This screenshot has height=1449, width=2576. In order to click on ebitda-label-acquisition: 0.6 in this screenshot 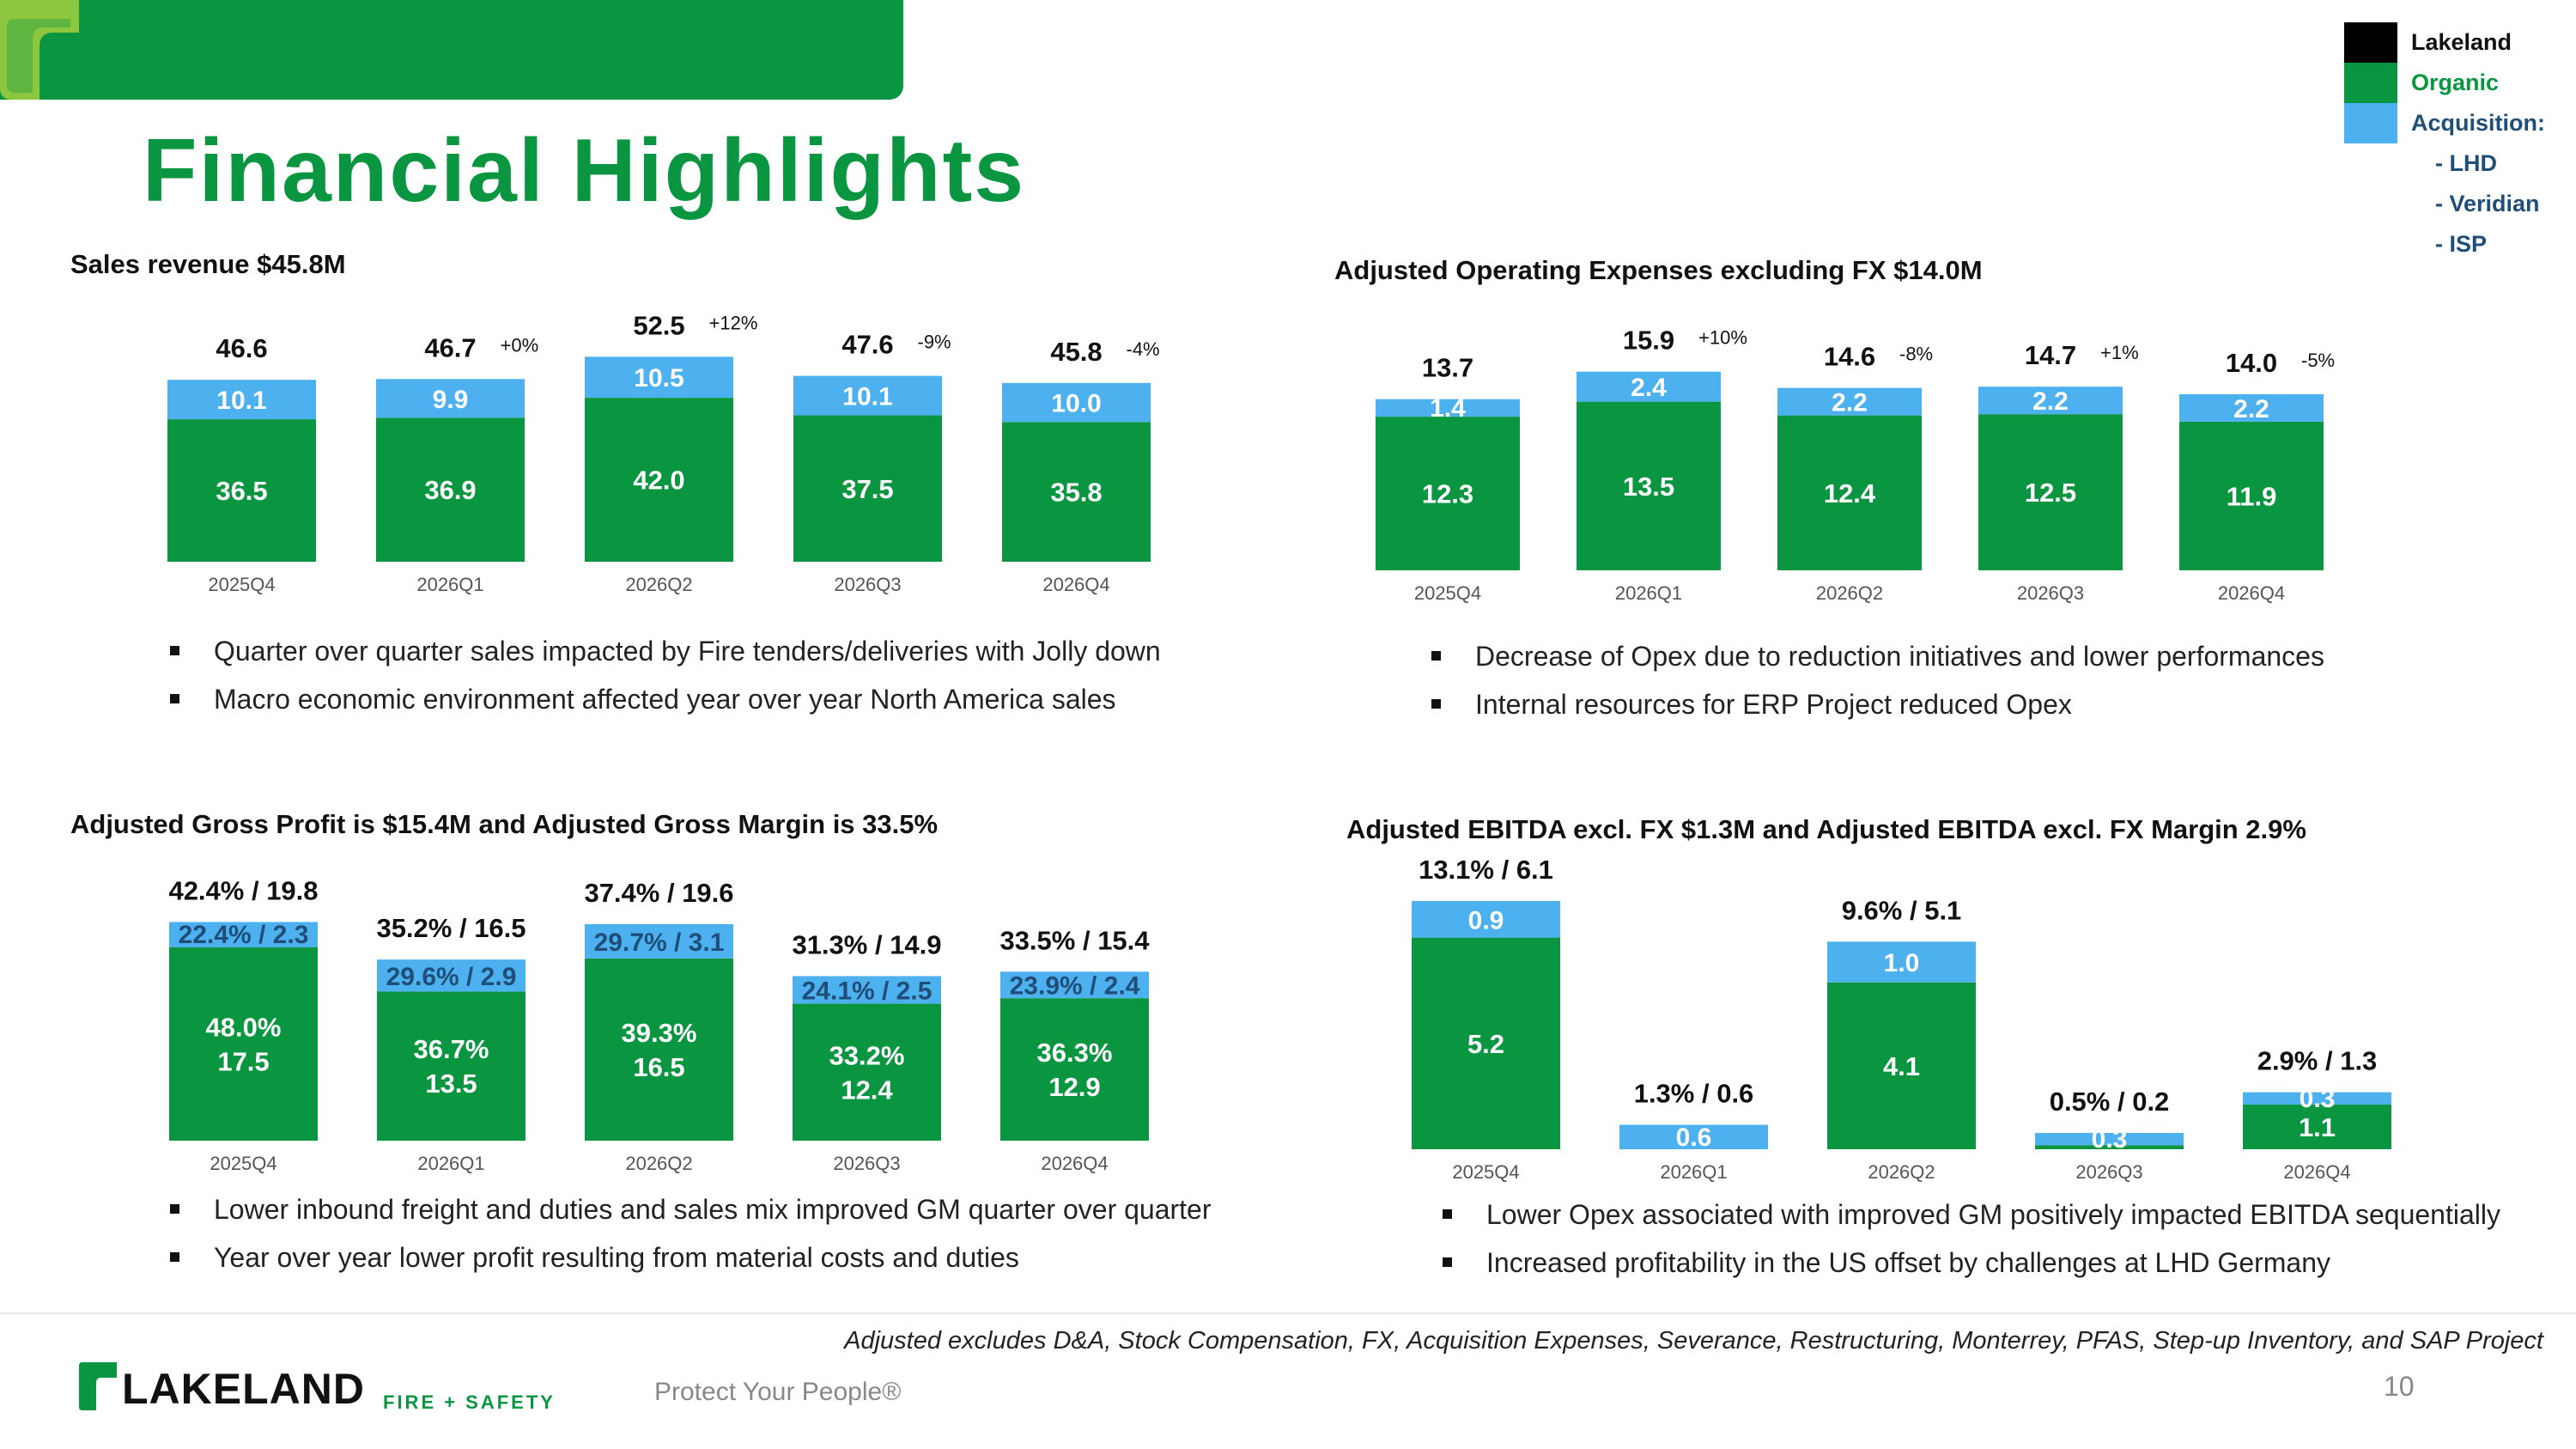, I will do `click(1694, 1137)`.